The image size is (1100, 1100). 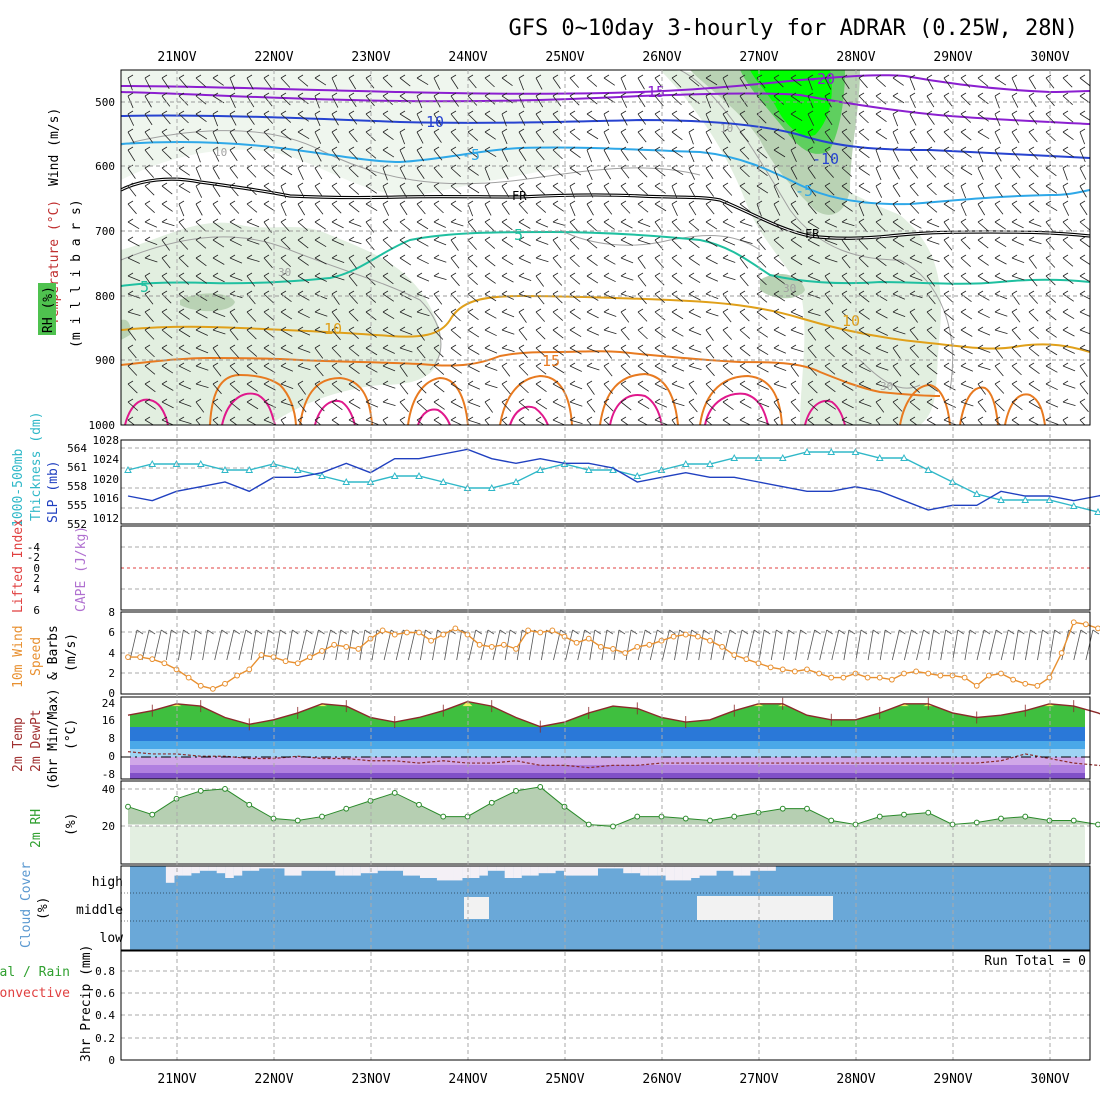 What do you see at coordinates (1049, 705) in the screenshot?
I see `temp-max-peak` at bounding box center [1049, 705].